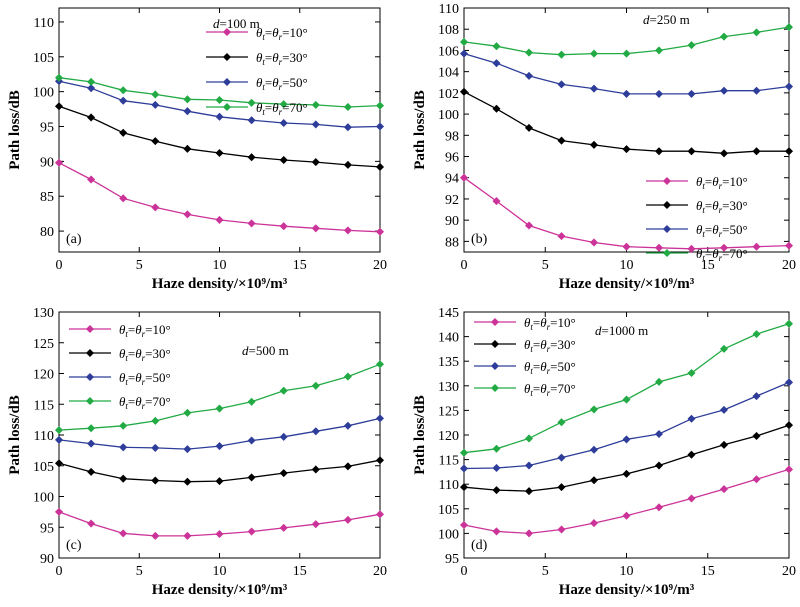  Describe the element at coordinates (448, 436) in the screenshot. I see `y-tick-label-5: 120` at that location.